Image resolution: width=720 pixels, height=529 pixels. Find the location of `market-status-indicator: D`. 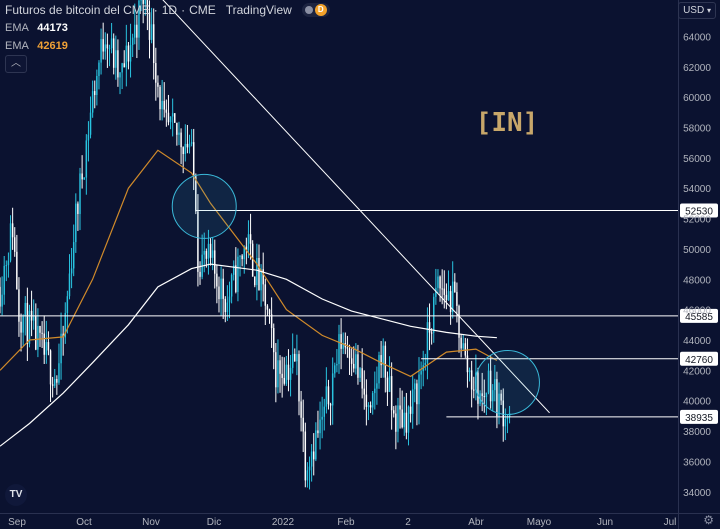

market-status-indicator: D is located at coordinates (315, 10).